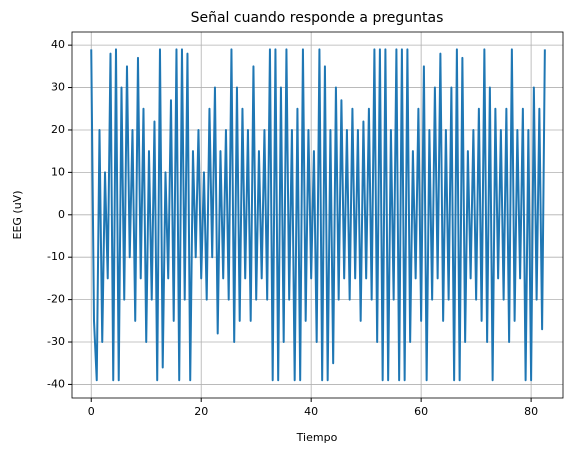 This screenshot has width=574, height=459. What do you see at coordinates (421, 411) in the screenshot?
I see `x-tick-label: 60` at bounding box center [421, 411].